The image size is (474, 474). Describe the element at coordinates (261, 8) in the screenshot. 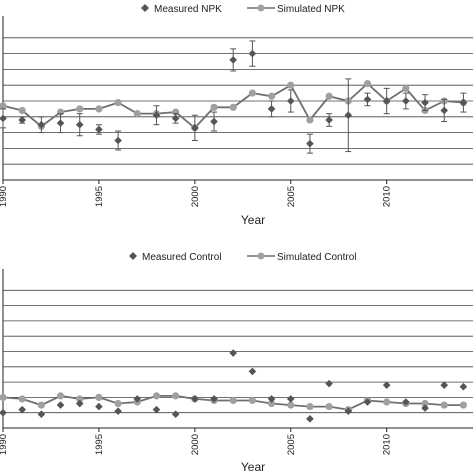

I see `npk-legend-simulated-marker` at that location.